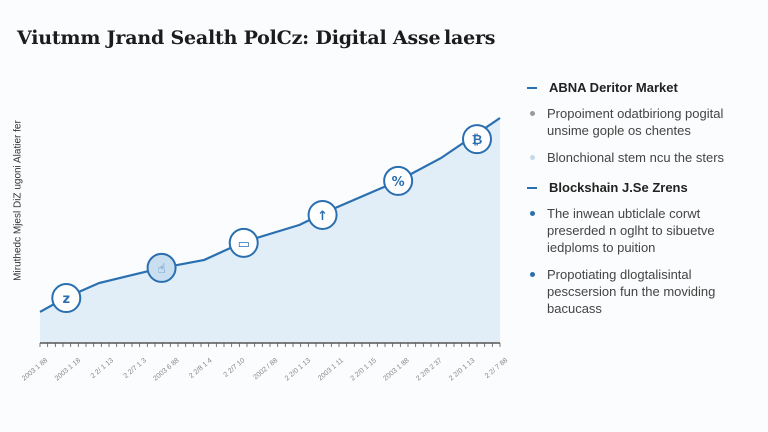  What do you see at coordinates (200, 368) in the screenshot?
I see `x-tick-label: 2 2/8 1 4` at bounding box center [200, 368].